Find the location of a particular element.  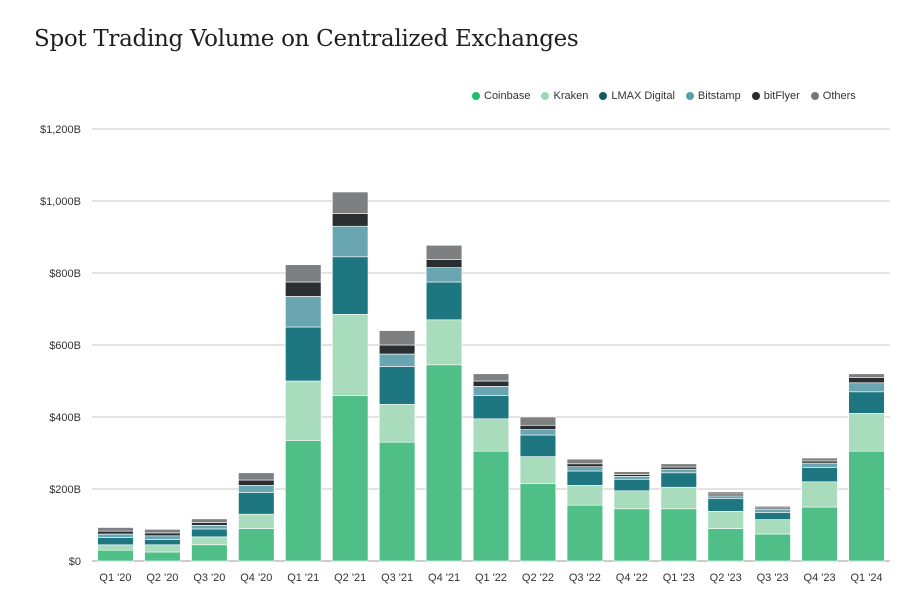

legend-label-kraken: Kraken is located at coordinates (571, 96).